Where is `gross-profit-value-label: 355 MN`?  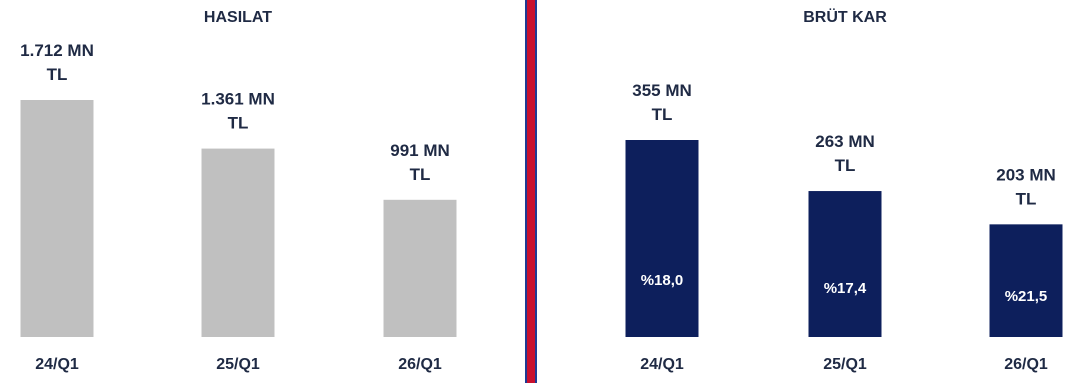 gross-profit-value-label: 355 MN is located at coordinates (662, 90).